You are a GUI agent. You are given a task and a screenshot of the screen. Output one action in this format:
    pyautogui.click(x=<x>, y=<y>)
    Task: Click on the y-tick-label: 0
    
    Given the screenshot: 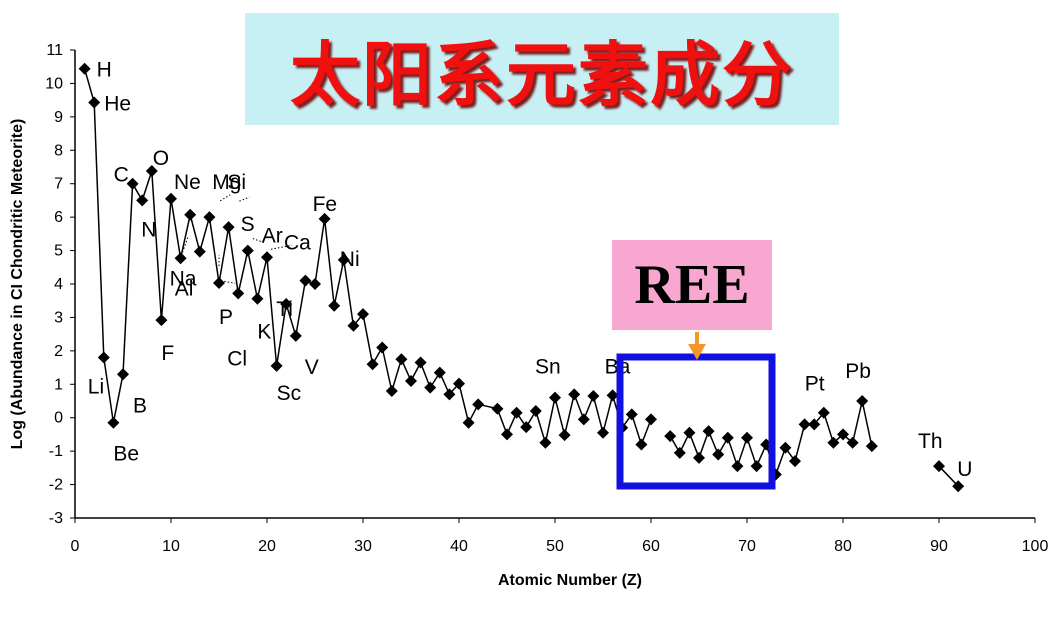 What is the action you would take?
    pyautogui.click(x=58, y=418)
    